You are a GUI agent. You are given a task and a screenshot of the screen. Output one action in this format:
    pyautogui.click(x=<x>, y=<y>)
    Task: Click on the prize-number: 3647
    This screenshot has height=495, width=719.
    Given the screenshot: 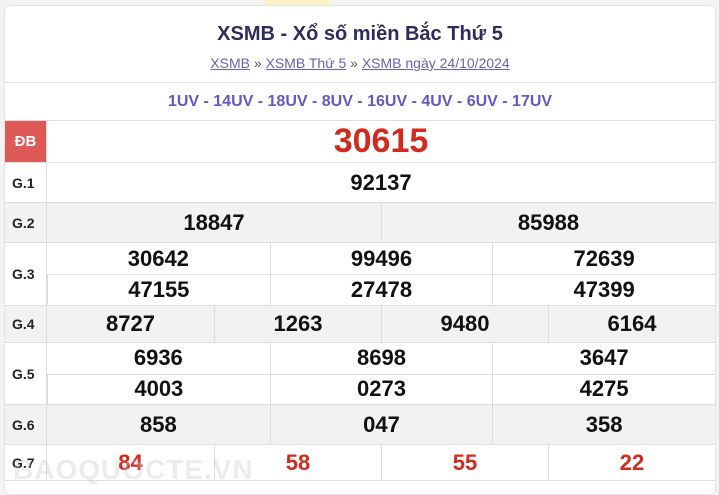 What is the action you would take?
    pyautogui.click(x=603, y=358)
    